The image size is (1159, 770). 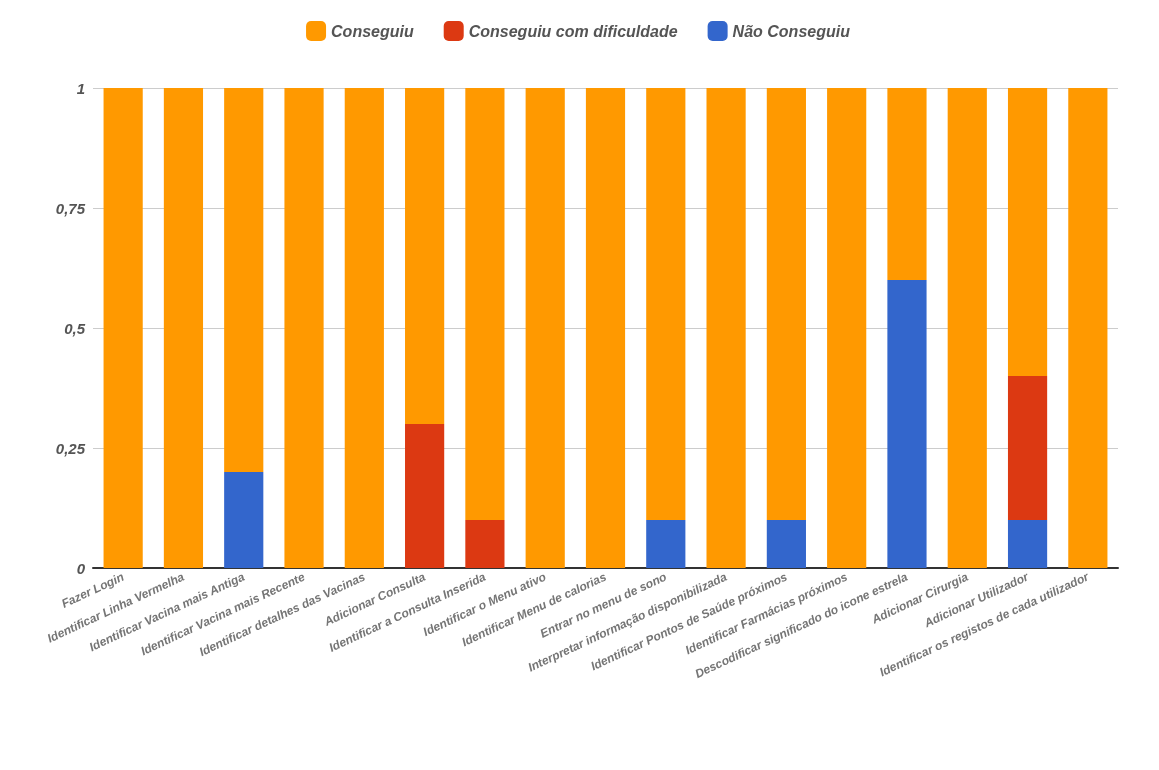 What do you see at coordinates (75, 328) in the screenshot?
I see `y-tick-label: 0,5` at bounding box center [75, 328].